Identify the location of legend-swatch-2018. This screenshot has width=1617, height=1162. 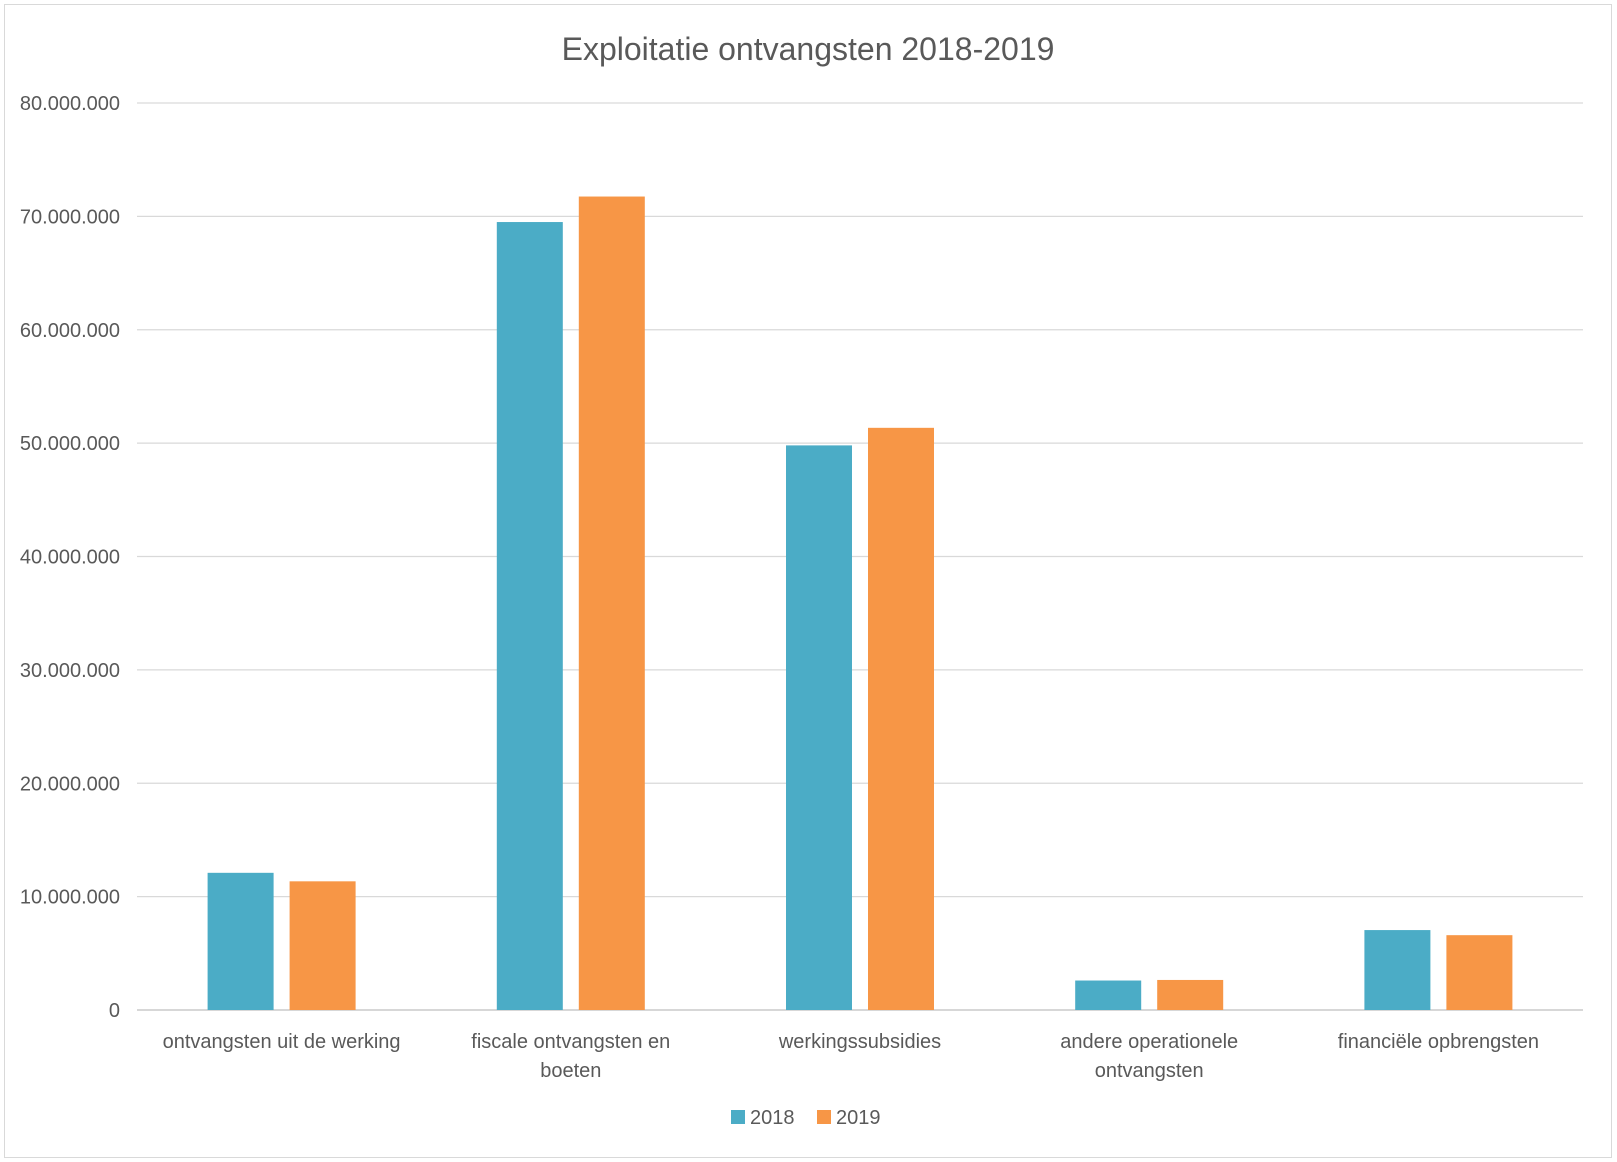
(738, 1117).